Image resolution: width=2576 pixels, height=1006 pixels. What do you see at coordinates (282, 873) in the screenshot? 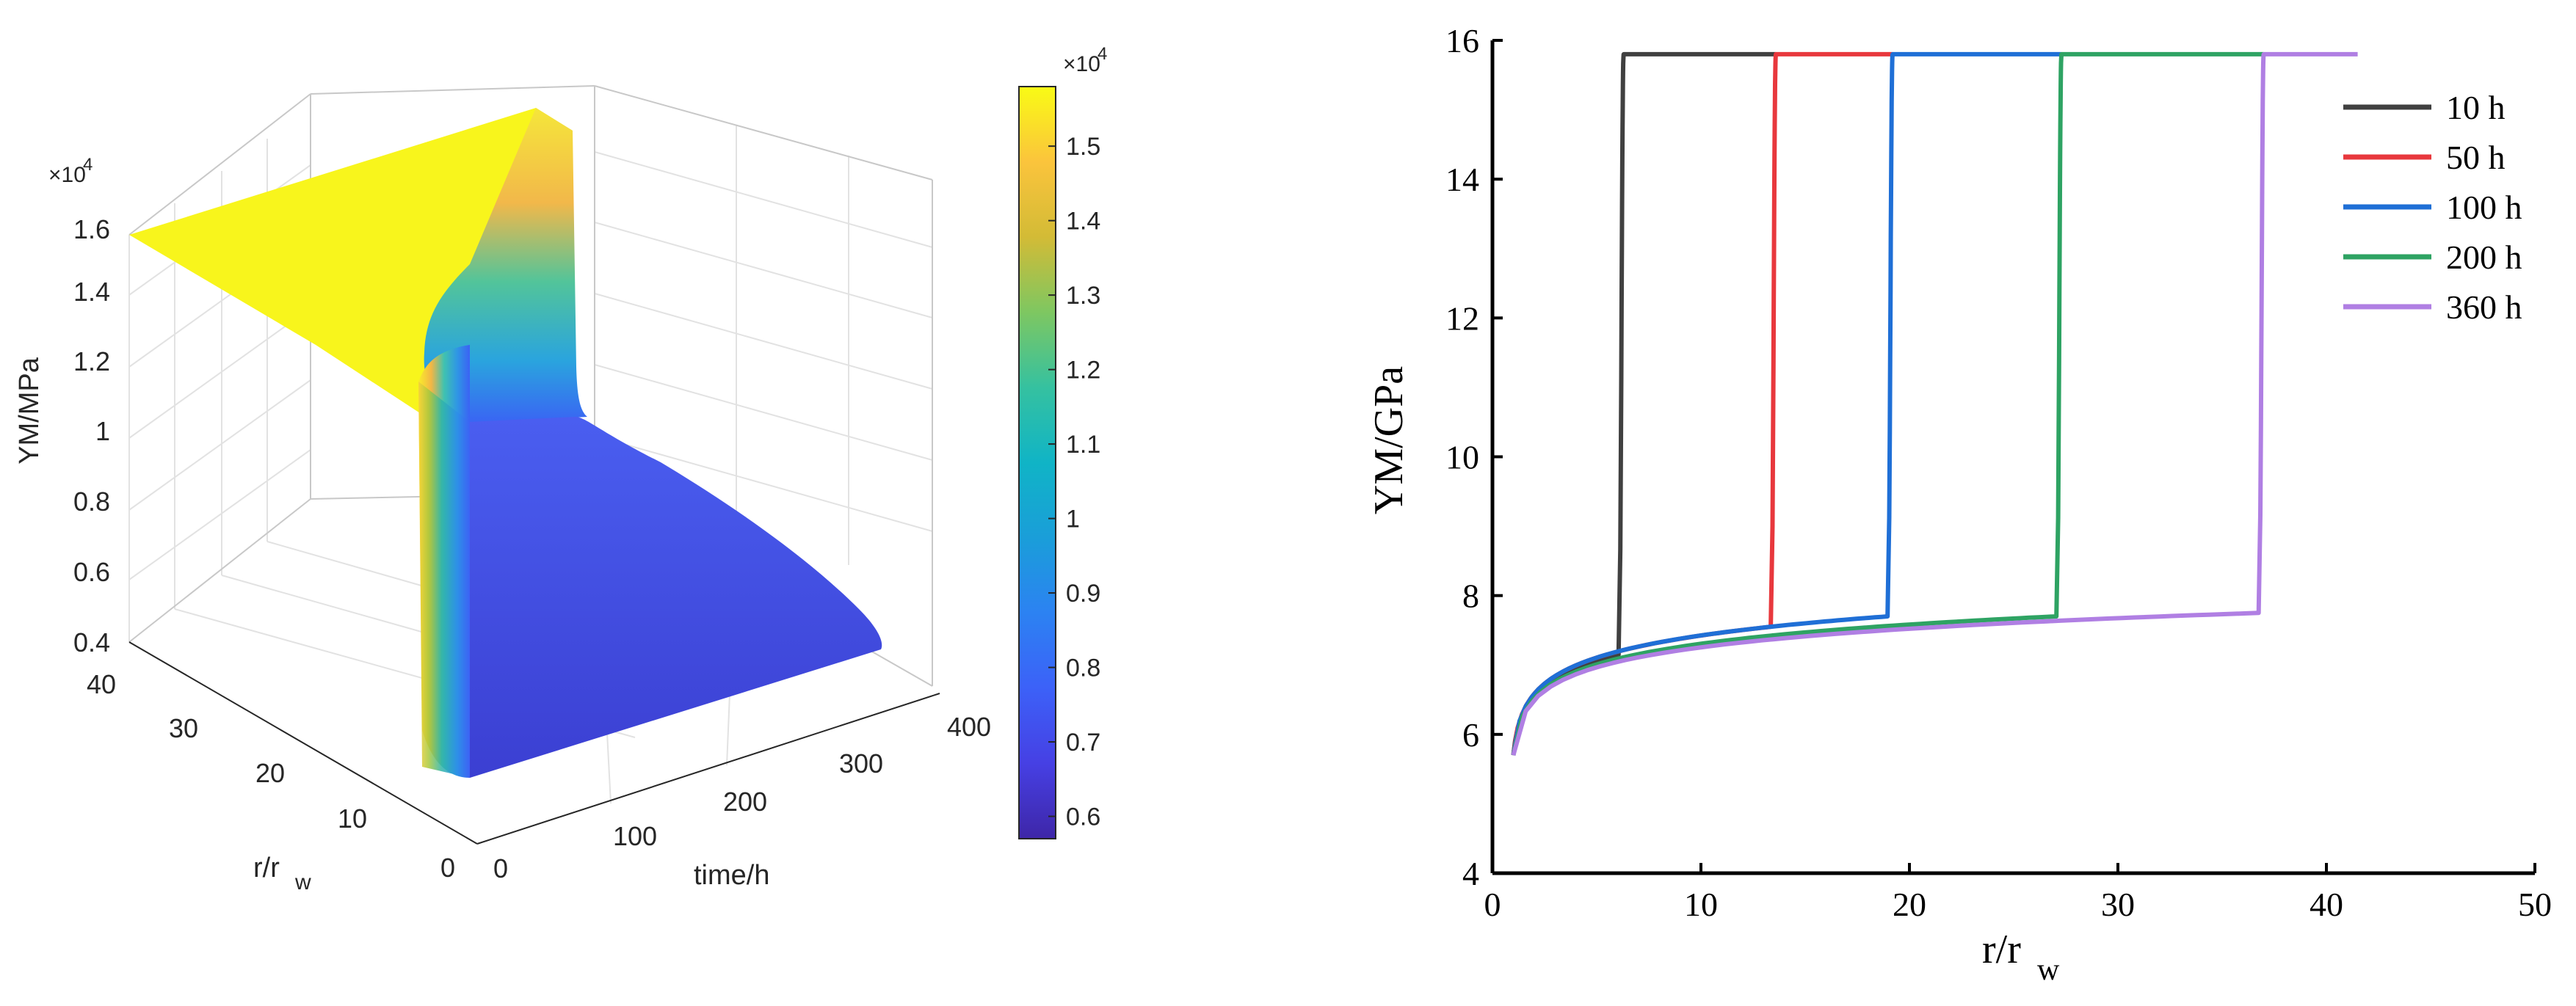
I see `y-axis-label: r/r w` at bounding box center [282, 873].